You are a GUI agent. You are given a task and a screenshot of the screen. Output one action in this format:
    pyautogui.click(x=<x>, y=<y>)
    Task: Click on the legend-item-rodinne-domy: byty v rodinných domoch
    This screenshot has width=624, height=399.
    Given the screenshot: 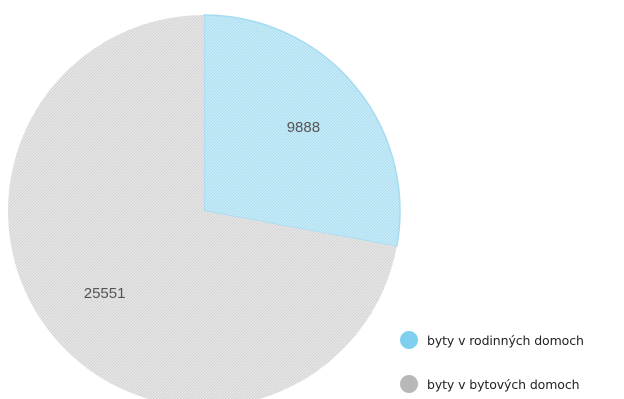 What is the action you would take?
    pyautogui.click(x=492, y=340)
    